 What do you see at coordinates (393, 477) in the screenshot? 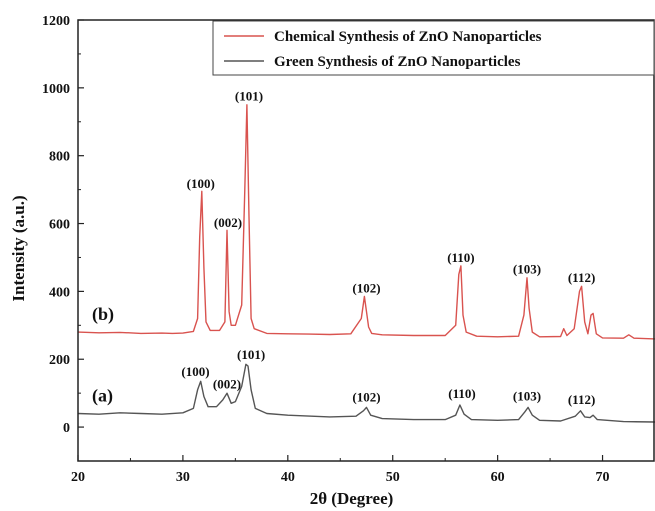
I see `x-tick-label: 50` at bounding box center [393, 477].